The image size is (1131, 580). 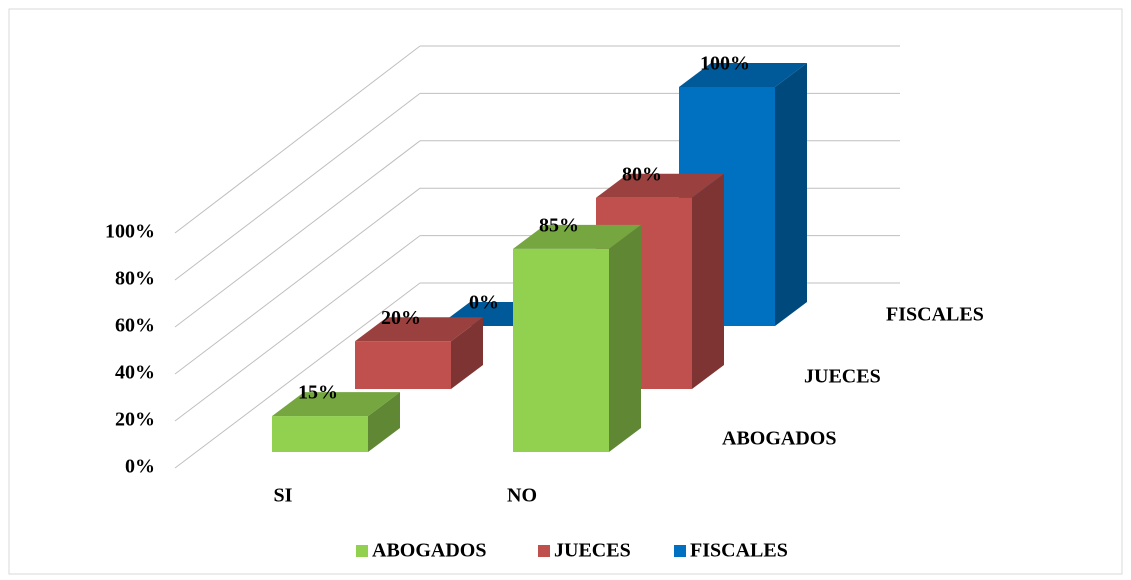 I want to click on legend-label: ABOGADOS, so click(x=429, y=551).